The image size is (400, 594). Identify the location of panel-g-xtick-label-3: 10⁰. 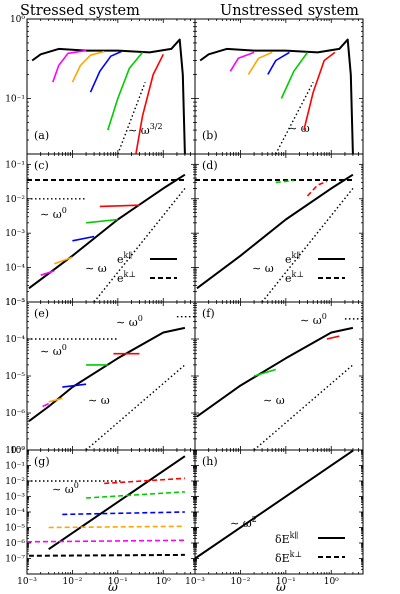
(163, 582).